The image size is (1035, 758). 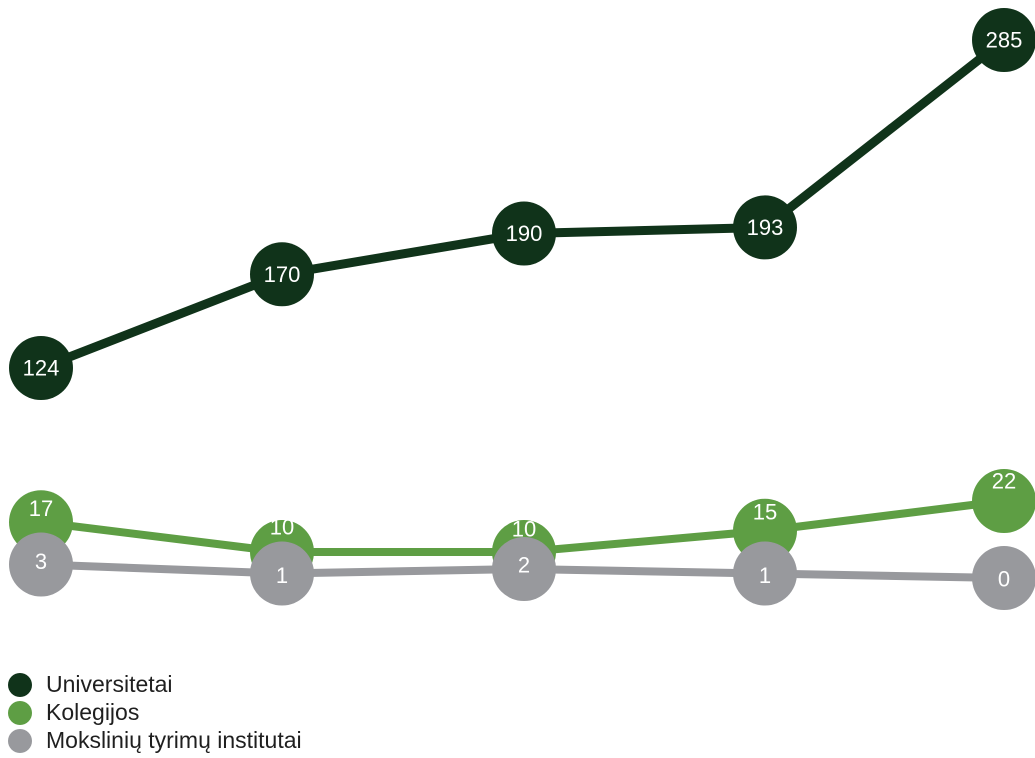 I want to click on legend-swatch-kolegijos, so click(x=20, y=712).